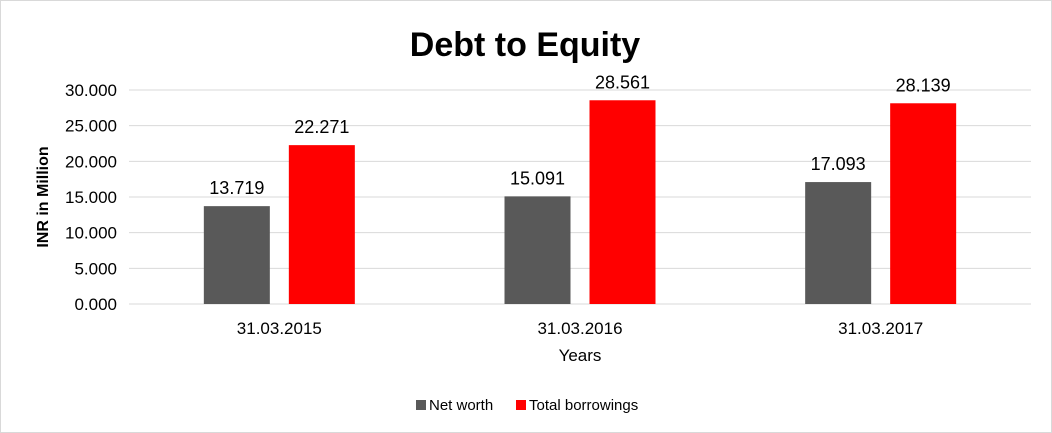 This screenshot has height=433, width=1052. What do you see at coordinates (236, 188) in the screenshot?
I see `data-label: 13.719` at bounding box center [236, 188].